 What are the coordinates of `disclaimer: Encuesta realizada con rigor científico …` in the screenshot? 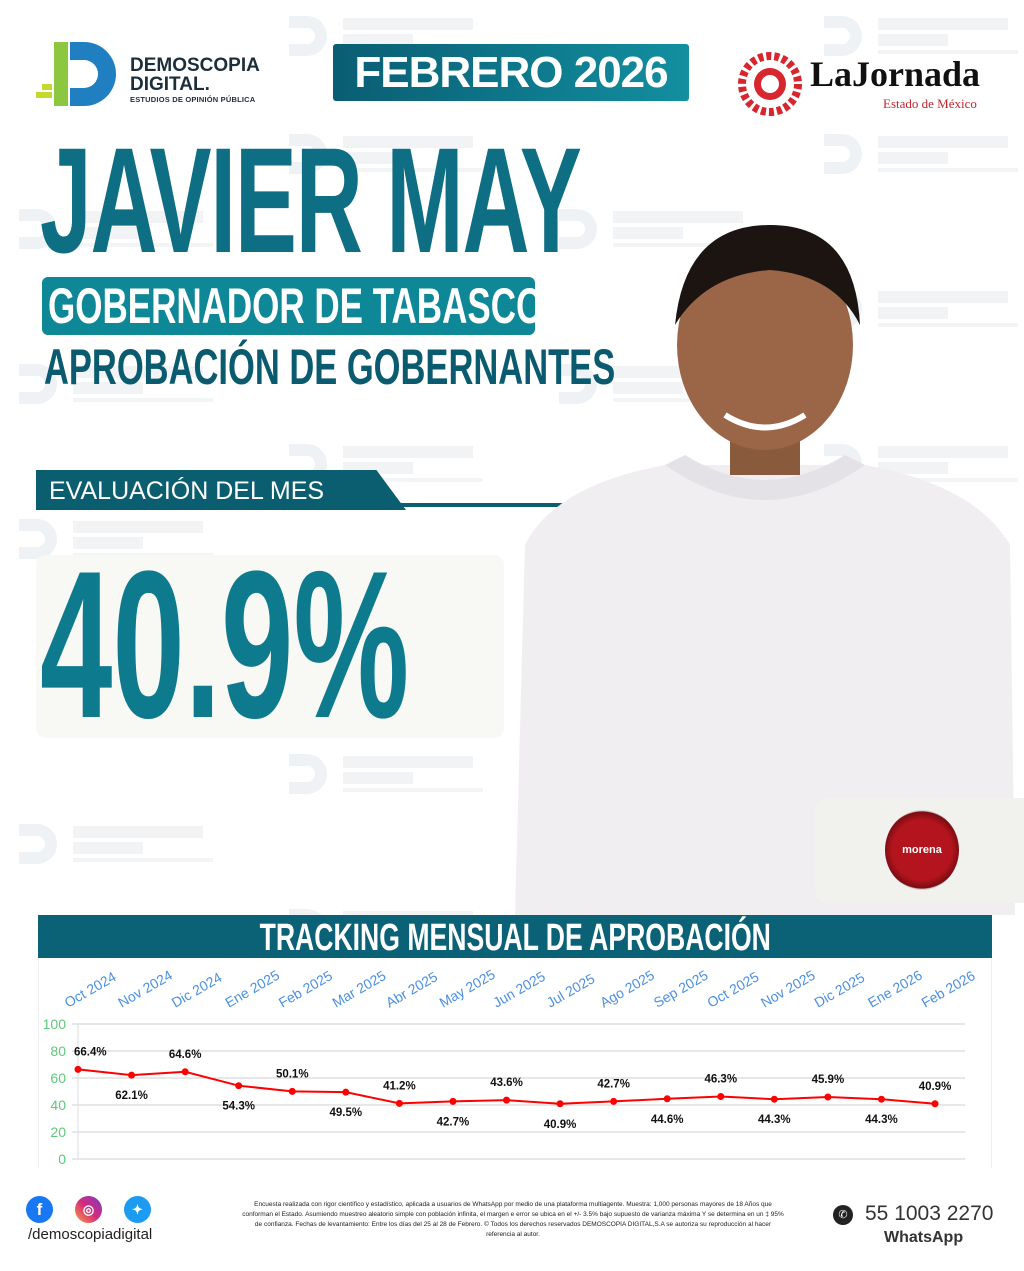 It's located at (513, 1219).